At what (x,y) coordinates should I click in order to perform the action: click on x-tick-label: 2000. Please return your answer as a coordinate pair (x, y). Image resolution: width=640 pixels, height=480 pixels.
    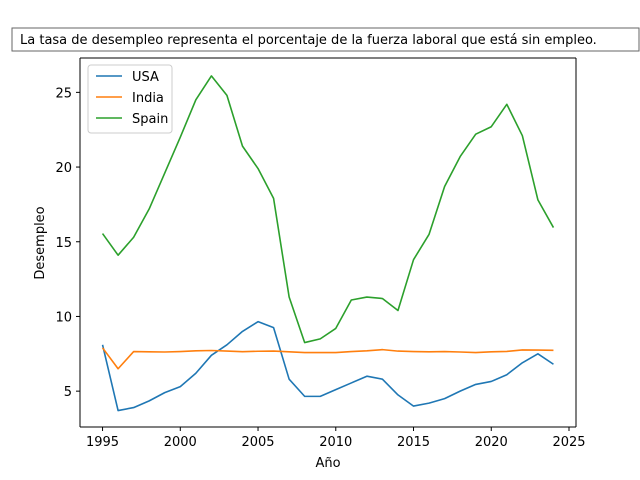
    Looking at the image, I should click on (180, 442).